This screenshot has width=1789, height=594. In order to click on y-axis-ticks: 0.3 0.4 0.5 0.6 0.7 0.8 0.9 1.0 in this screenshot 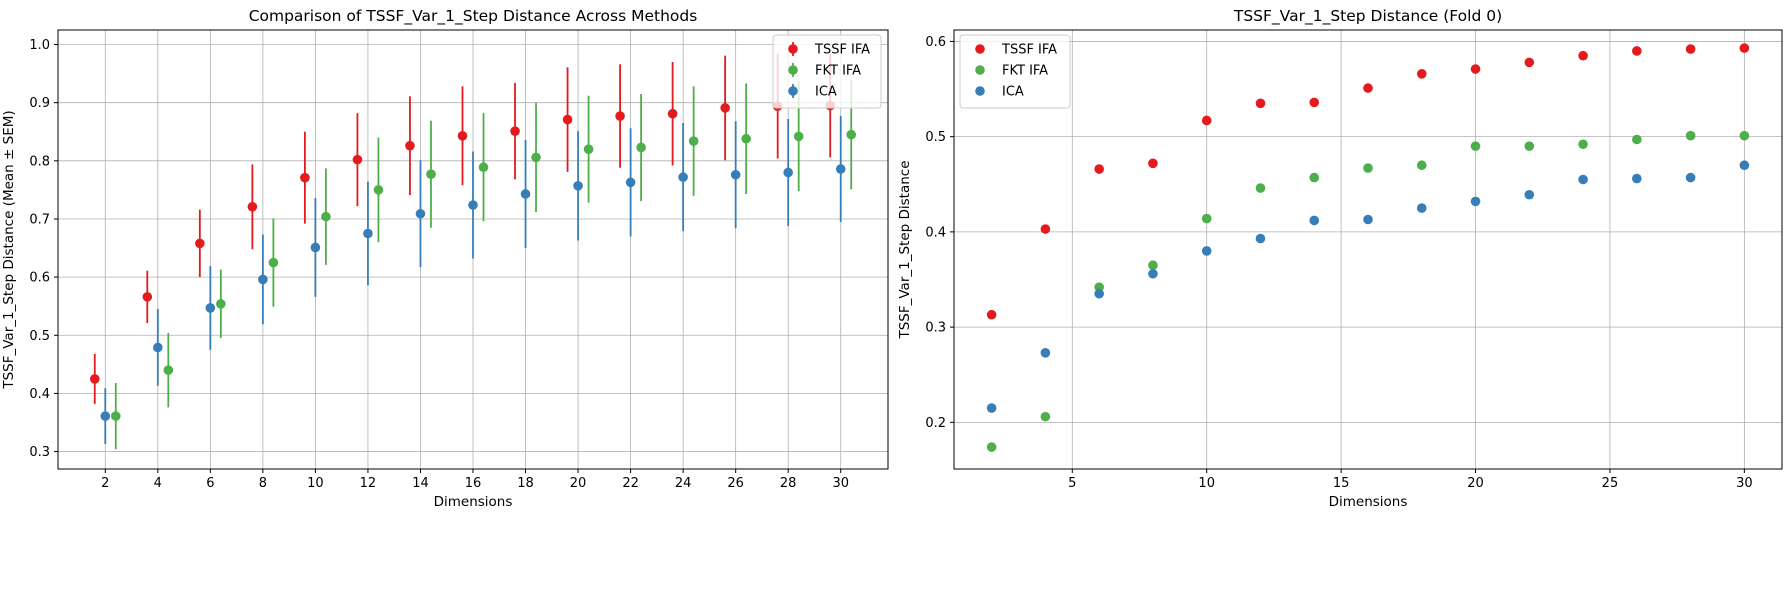, I will do `click(43, 249)`.